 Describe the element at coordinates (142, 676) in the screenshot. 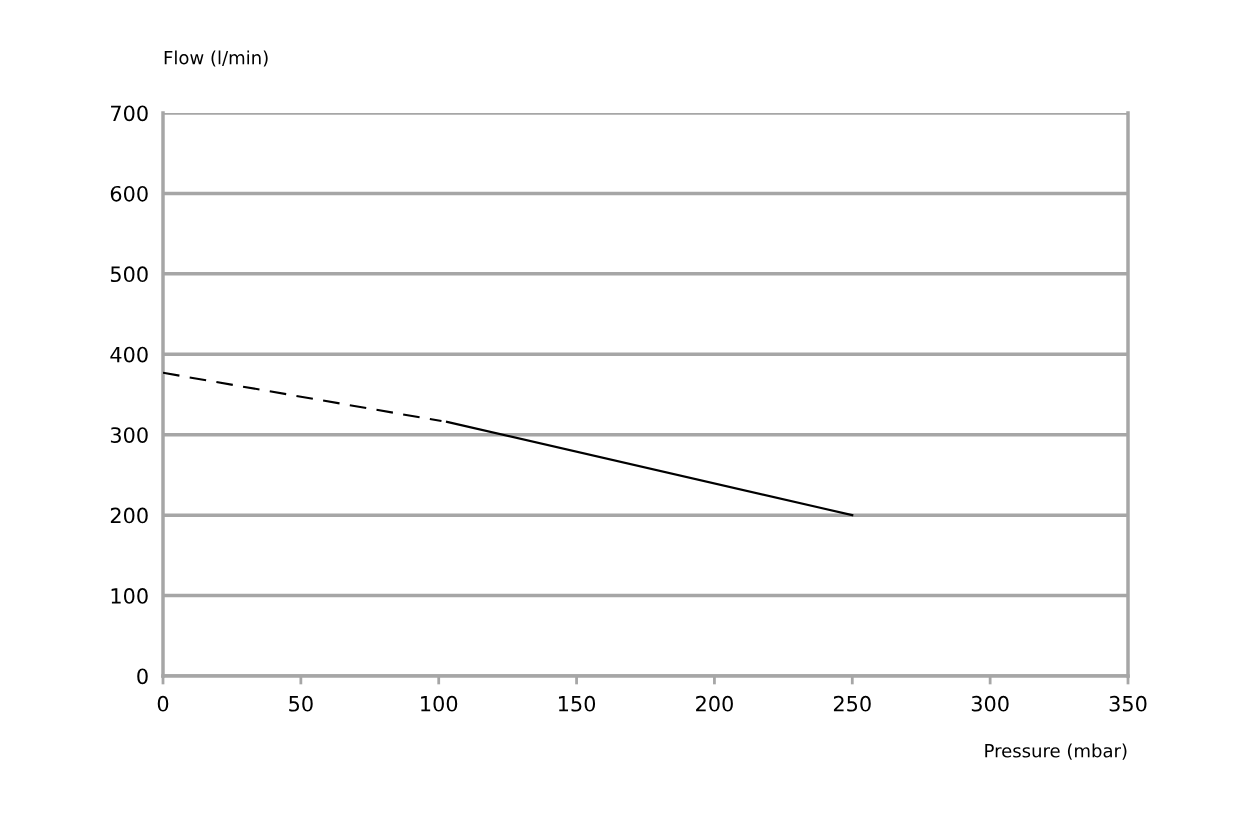

I see `y-tick-label: 0` at that location.